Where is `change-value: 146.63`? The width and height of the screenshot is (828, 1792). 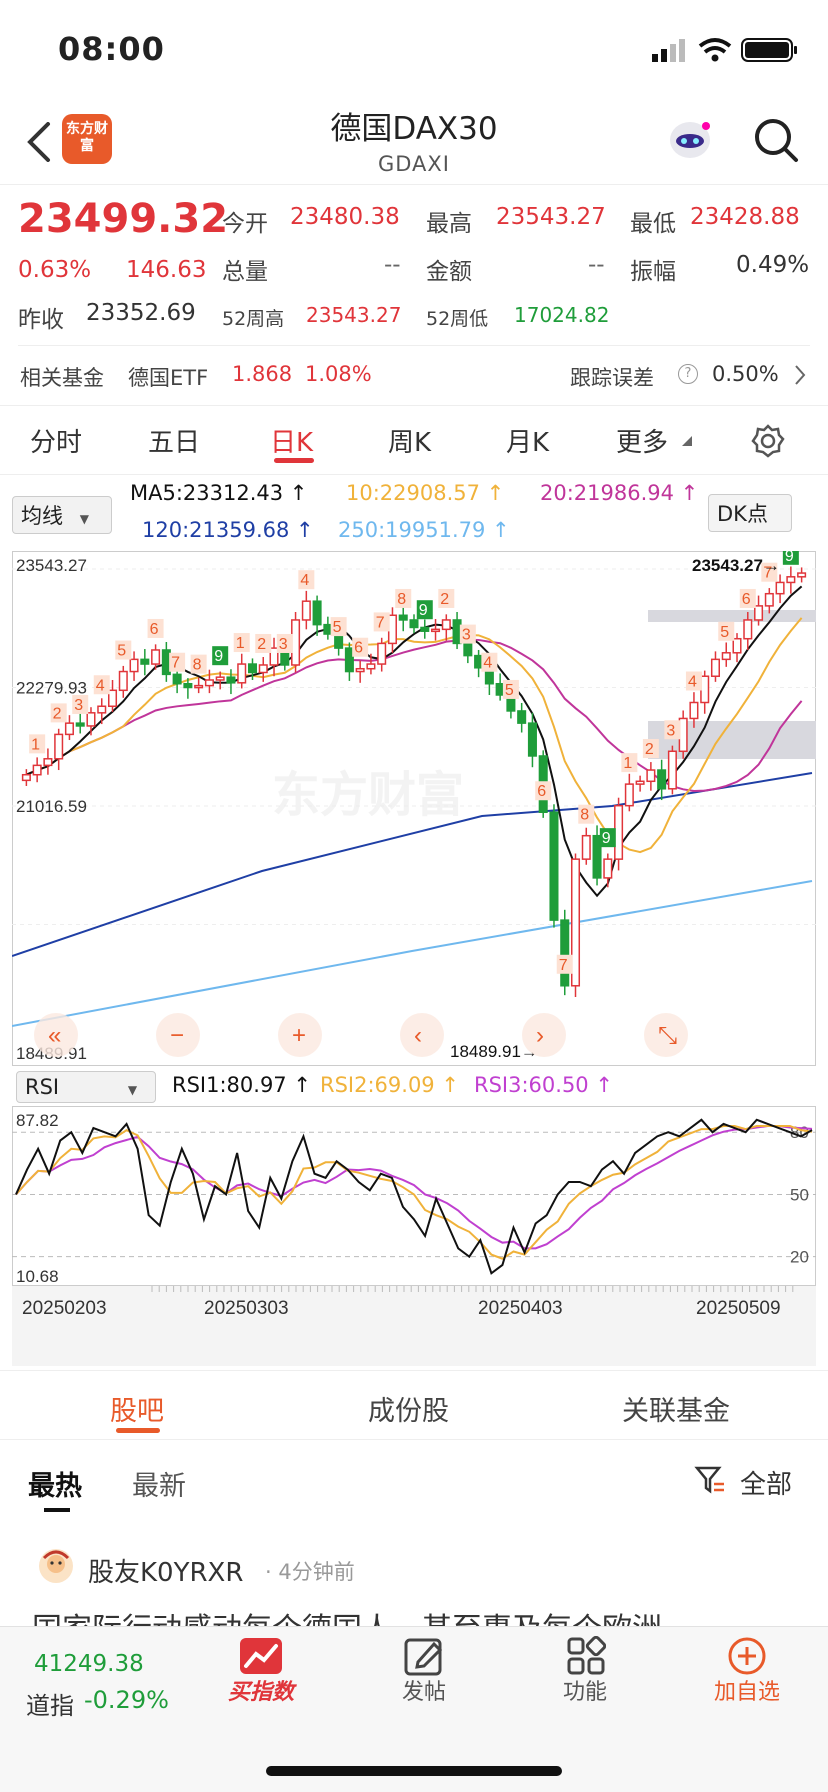 change-value: 146.63 is located at coordinates (166, 270).